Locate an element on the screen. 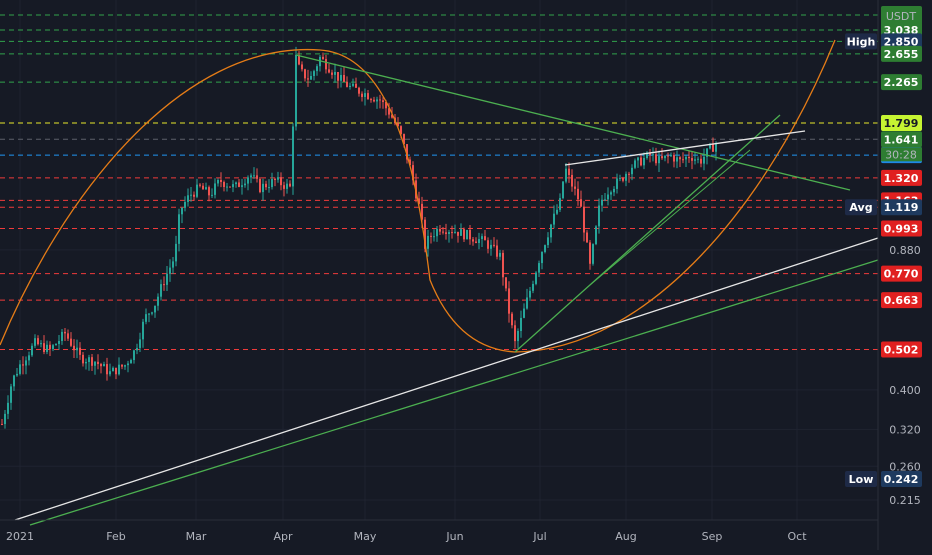 This screenshot has height=555, width=932. price-tag: 1.641 is located at coordinates (901, 139).